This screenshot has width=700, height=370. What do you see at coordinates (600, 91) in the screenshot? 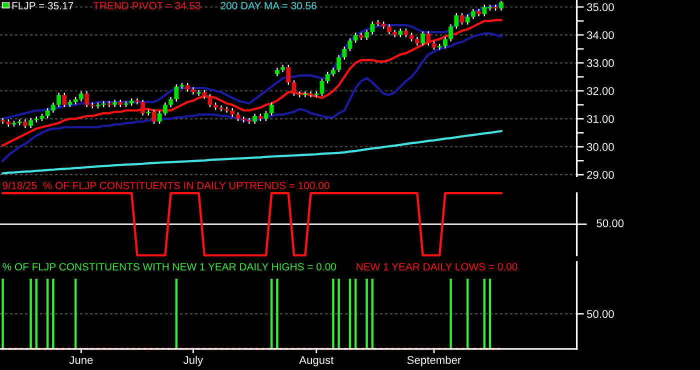
I see `y-tick-label: 32.00` at bounding box center [600, 91].